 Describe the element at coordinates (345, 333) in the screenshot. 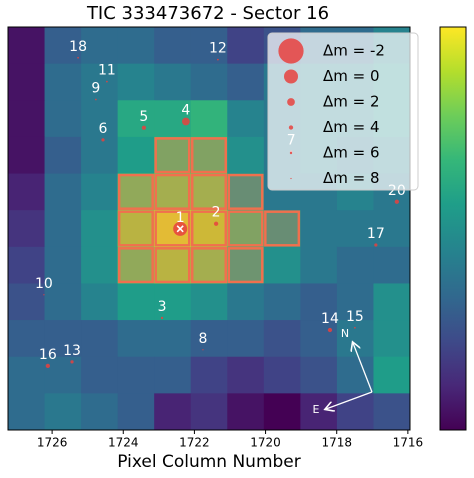

I see `compass-north-label: N` at that location.